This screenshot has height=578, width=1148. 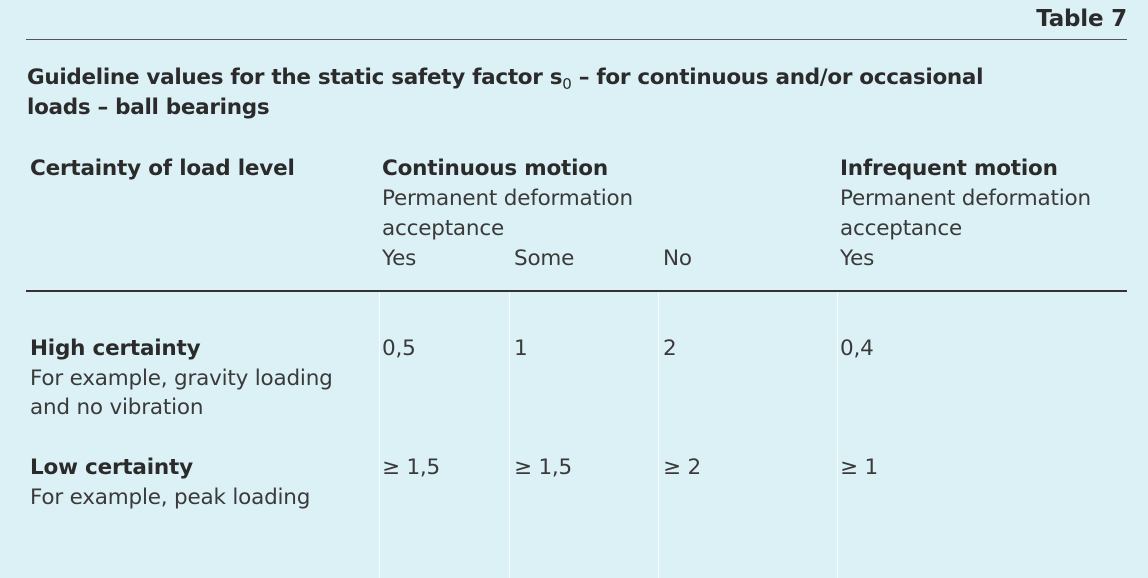 I want to click on table-cell: 2, so click(x=670, y=348).